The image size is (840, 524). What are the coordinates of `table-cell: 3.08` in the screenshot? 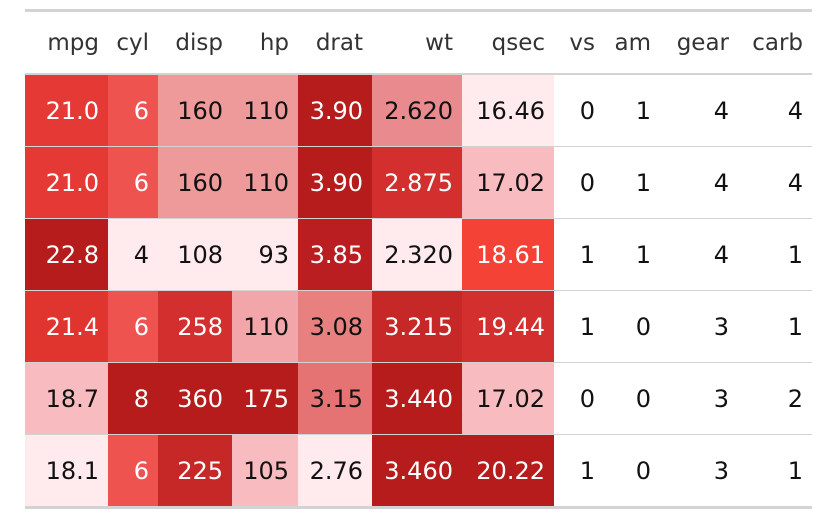 It's located at (335, 326).